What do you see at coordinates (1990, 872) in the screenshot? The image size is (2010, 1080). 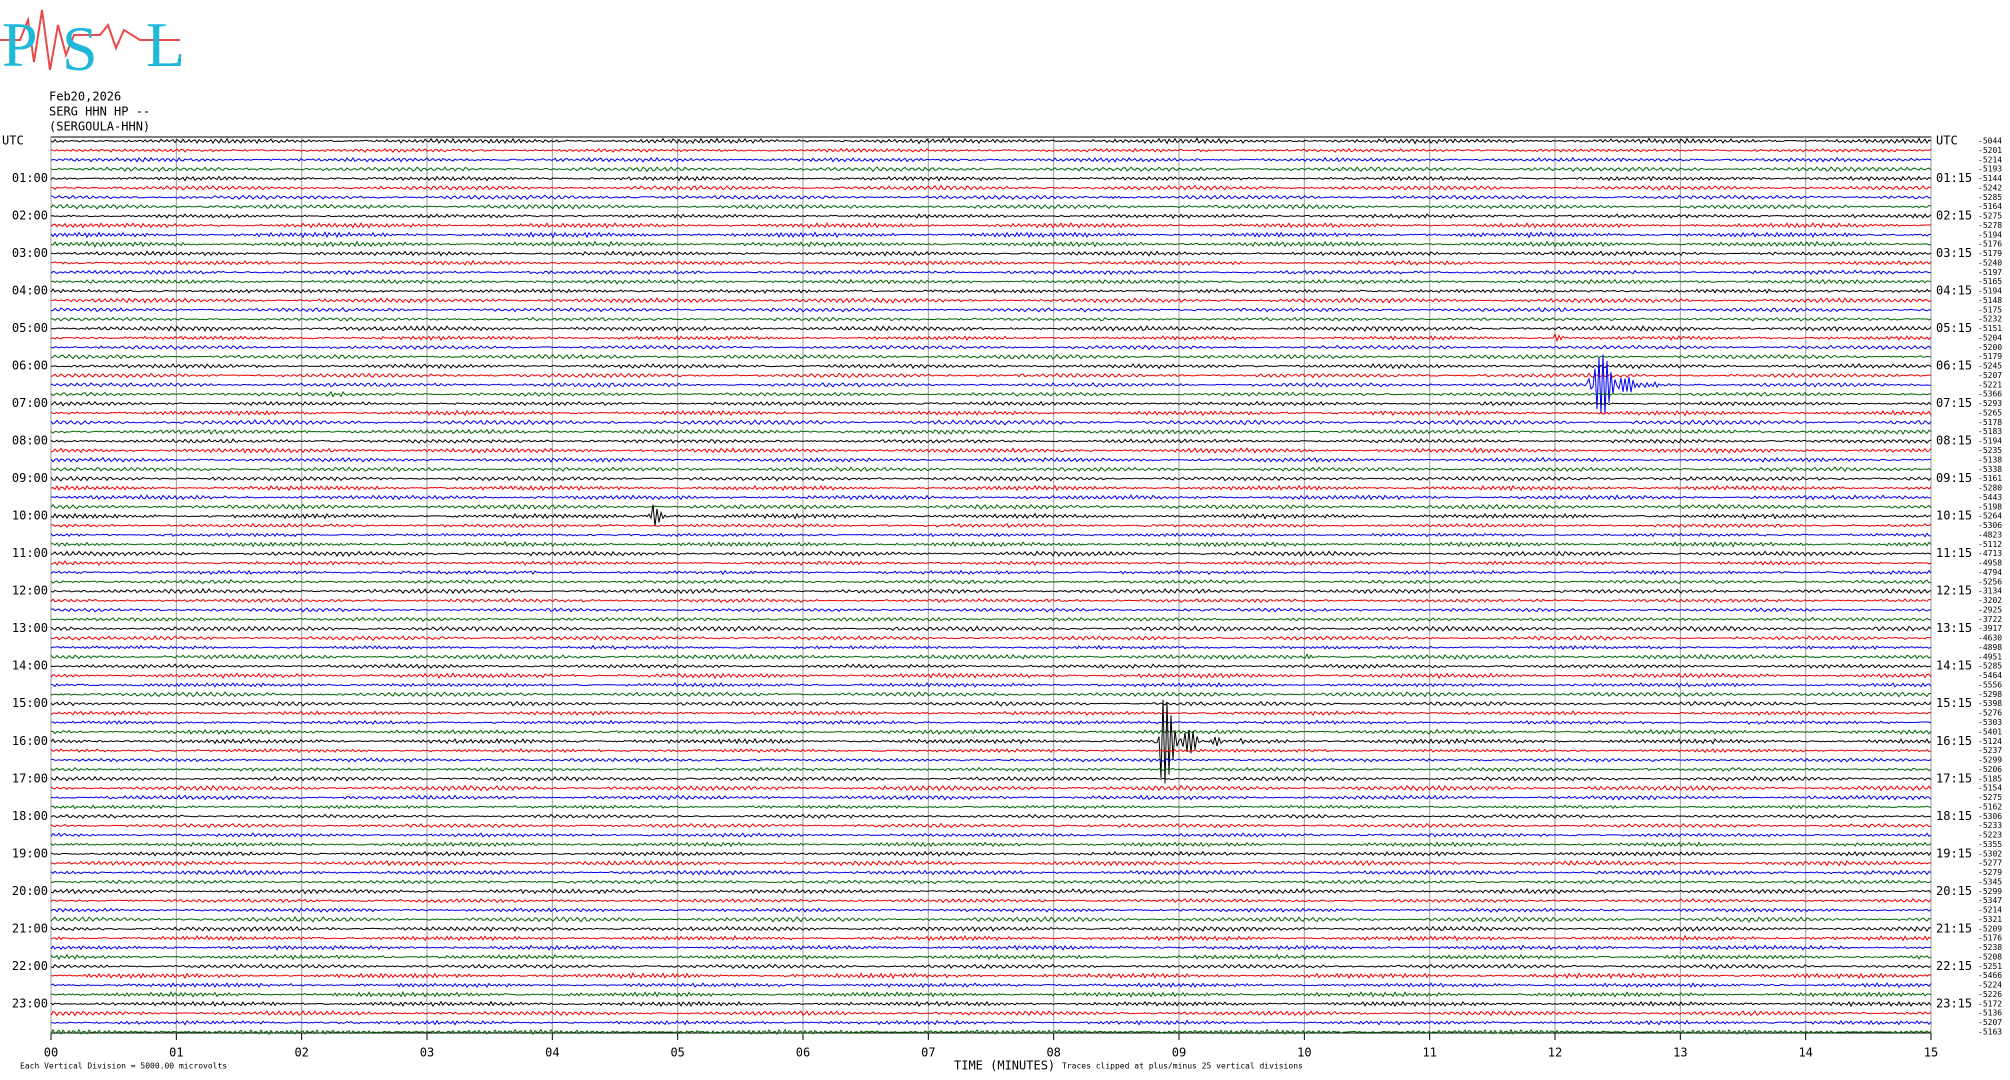 I see `trace-offset: -5279` at bounding box center [1990, 872].